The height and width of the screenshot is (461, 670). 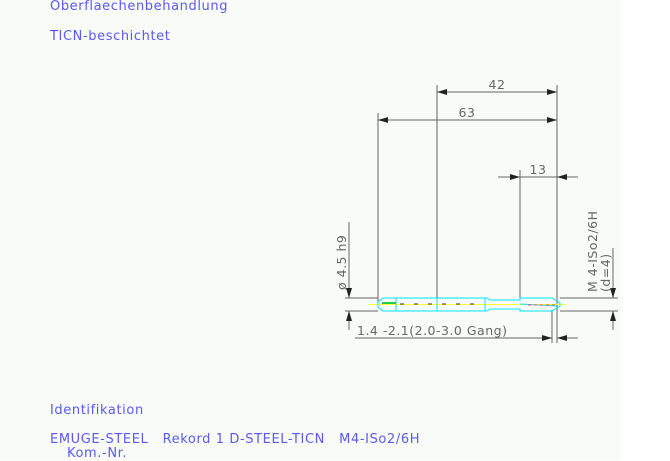 I want to click on kom-nr-label: Kom.-Nr., so click(x=97, y=453).